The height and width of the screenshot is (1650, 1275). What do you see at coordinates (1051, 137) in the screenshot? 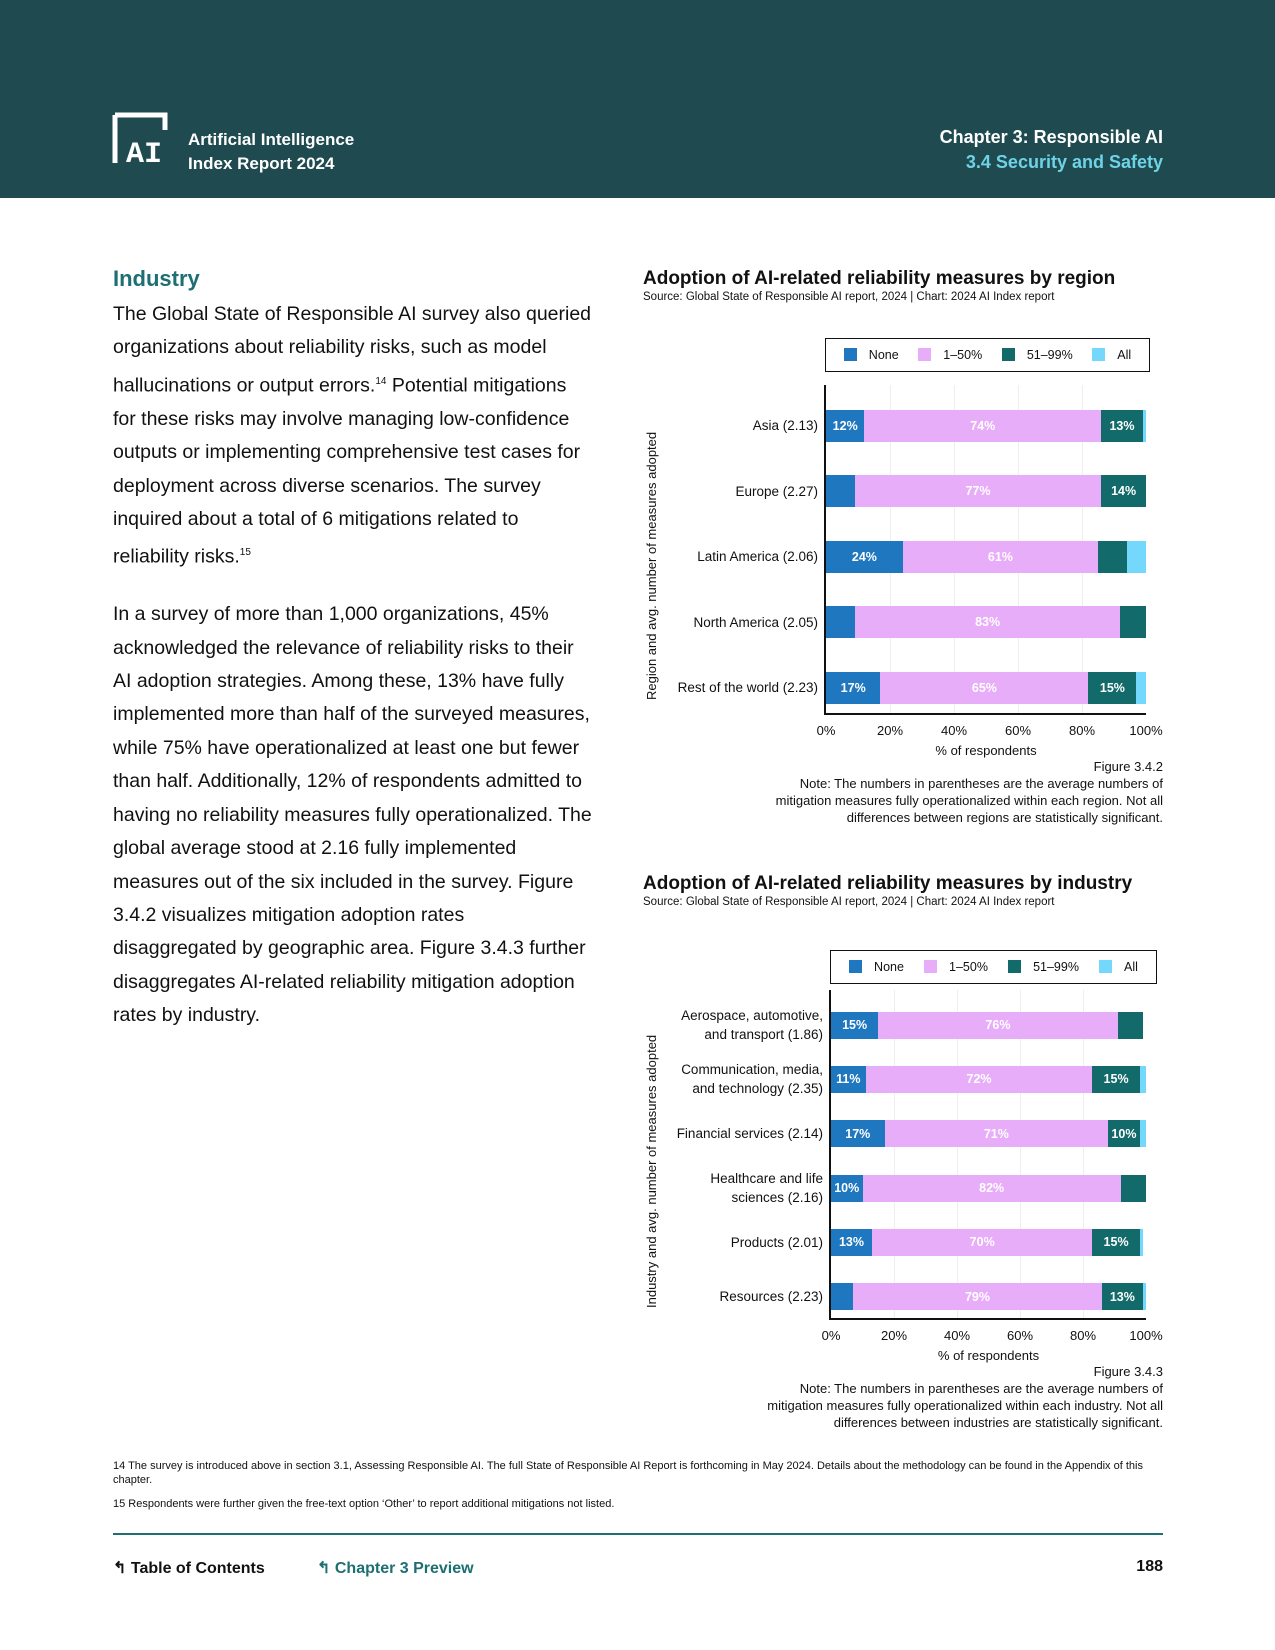
I see `chapter-title: Chapter 3: Responsible AI` at bounding box center [1051, 137].